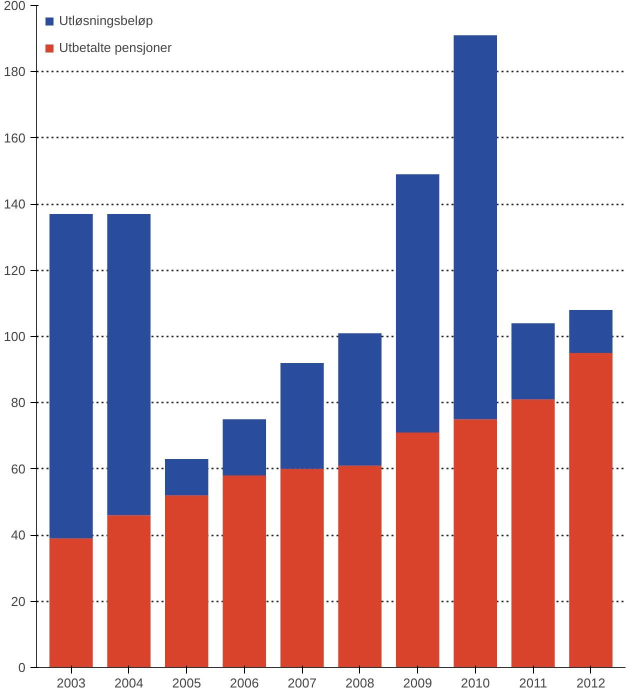 The image size is (638, 697). What do you see at coordinates (15, 336) in the screenshot?
I see `y-tick-label: 100` at bounding box center [15, 336].